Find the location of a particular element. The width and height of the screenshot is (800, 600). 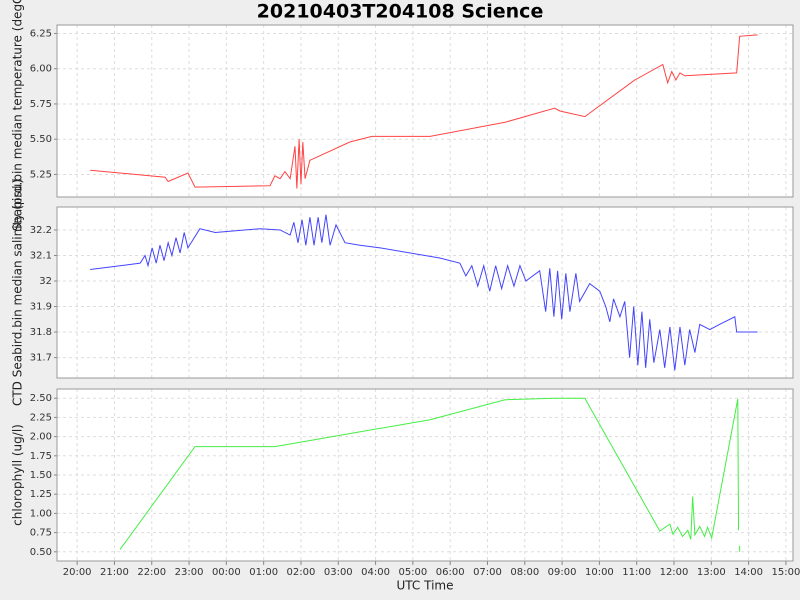

chart-title: 20210403T204108 Science is located at coordinates (400, 12).